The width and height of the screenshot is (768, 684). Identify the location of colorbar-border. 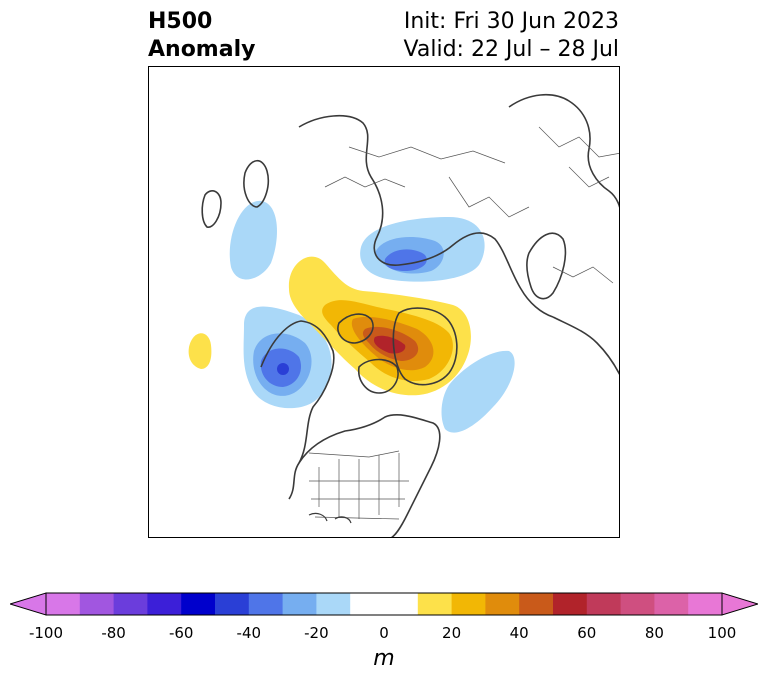
(384, 604).